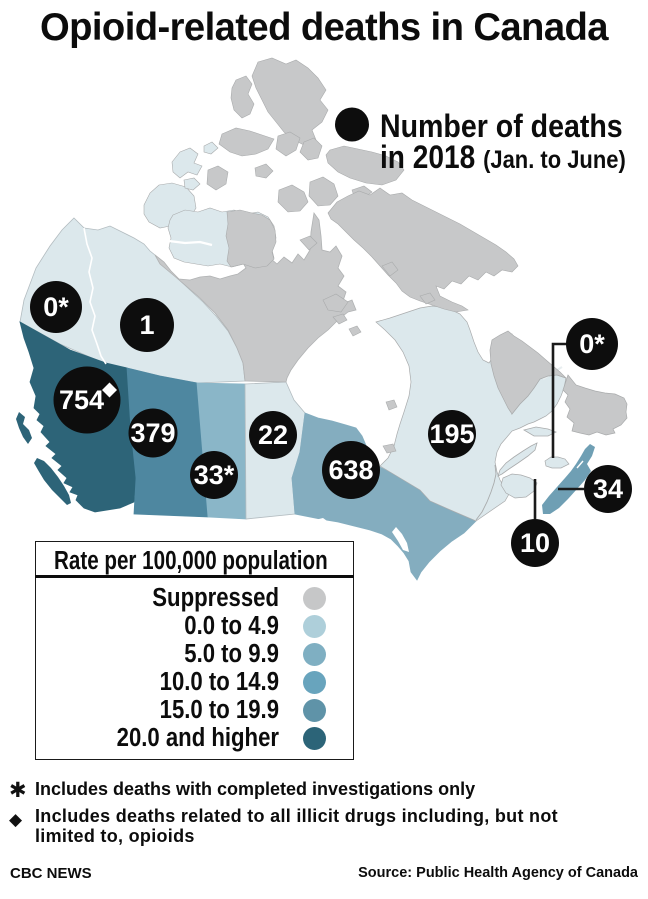  I want to click on svg-text: 34, so click(608, 489).